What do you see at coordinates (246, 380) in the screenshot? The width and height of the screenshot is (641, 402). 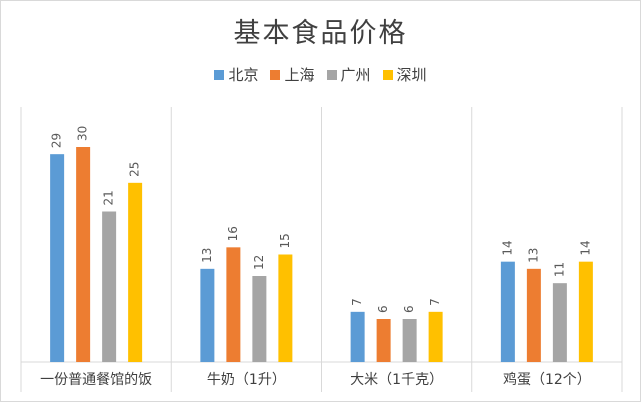 I see `category-label: 牛奶（1升）` at bounding box center [246, 380].